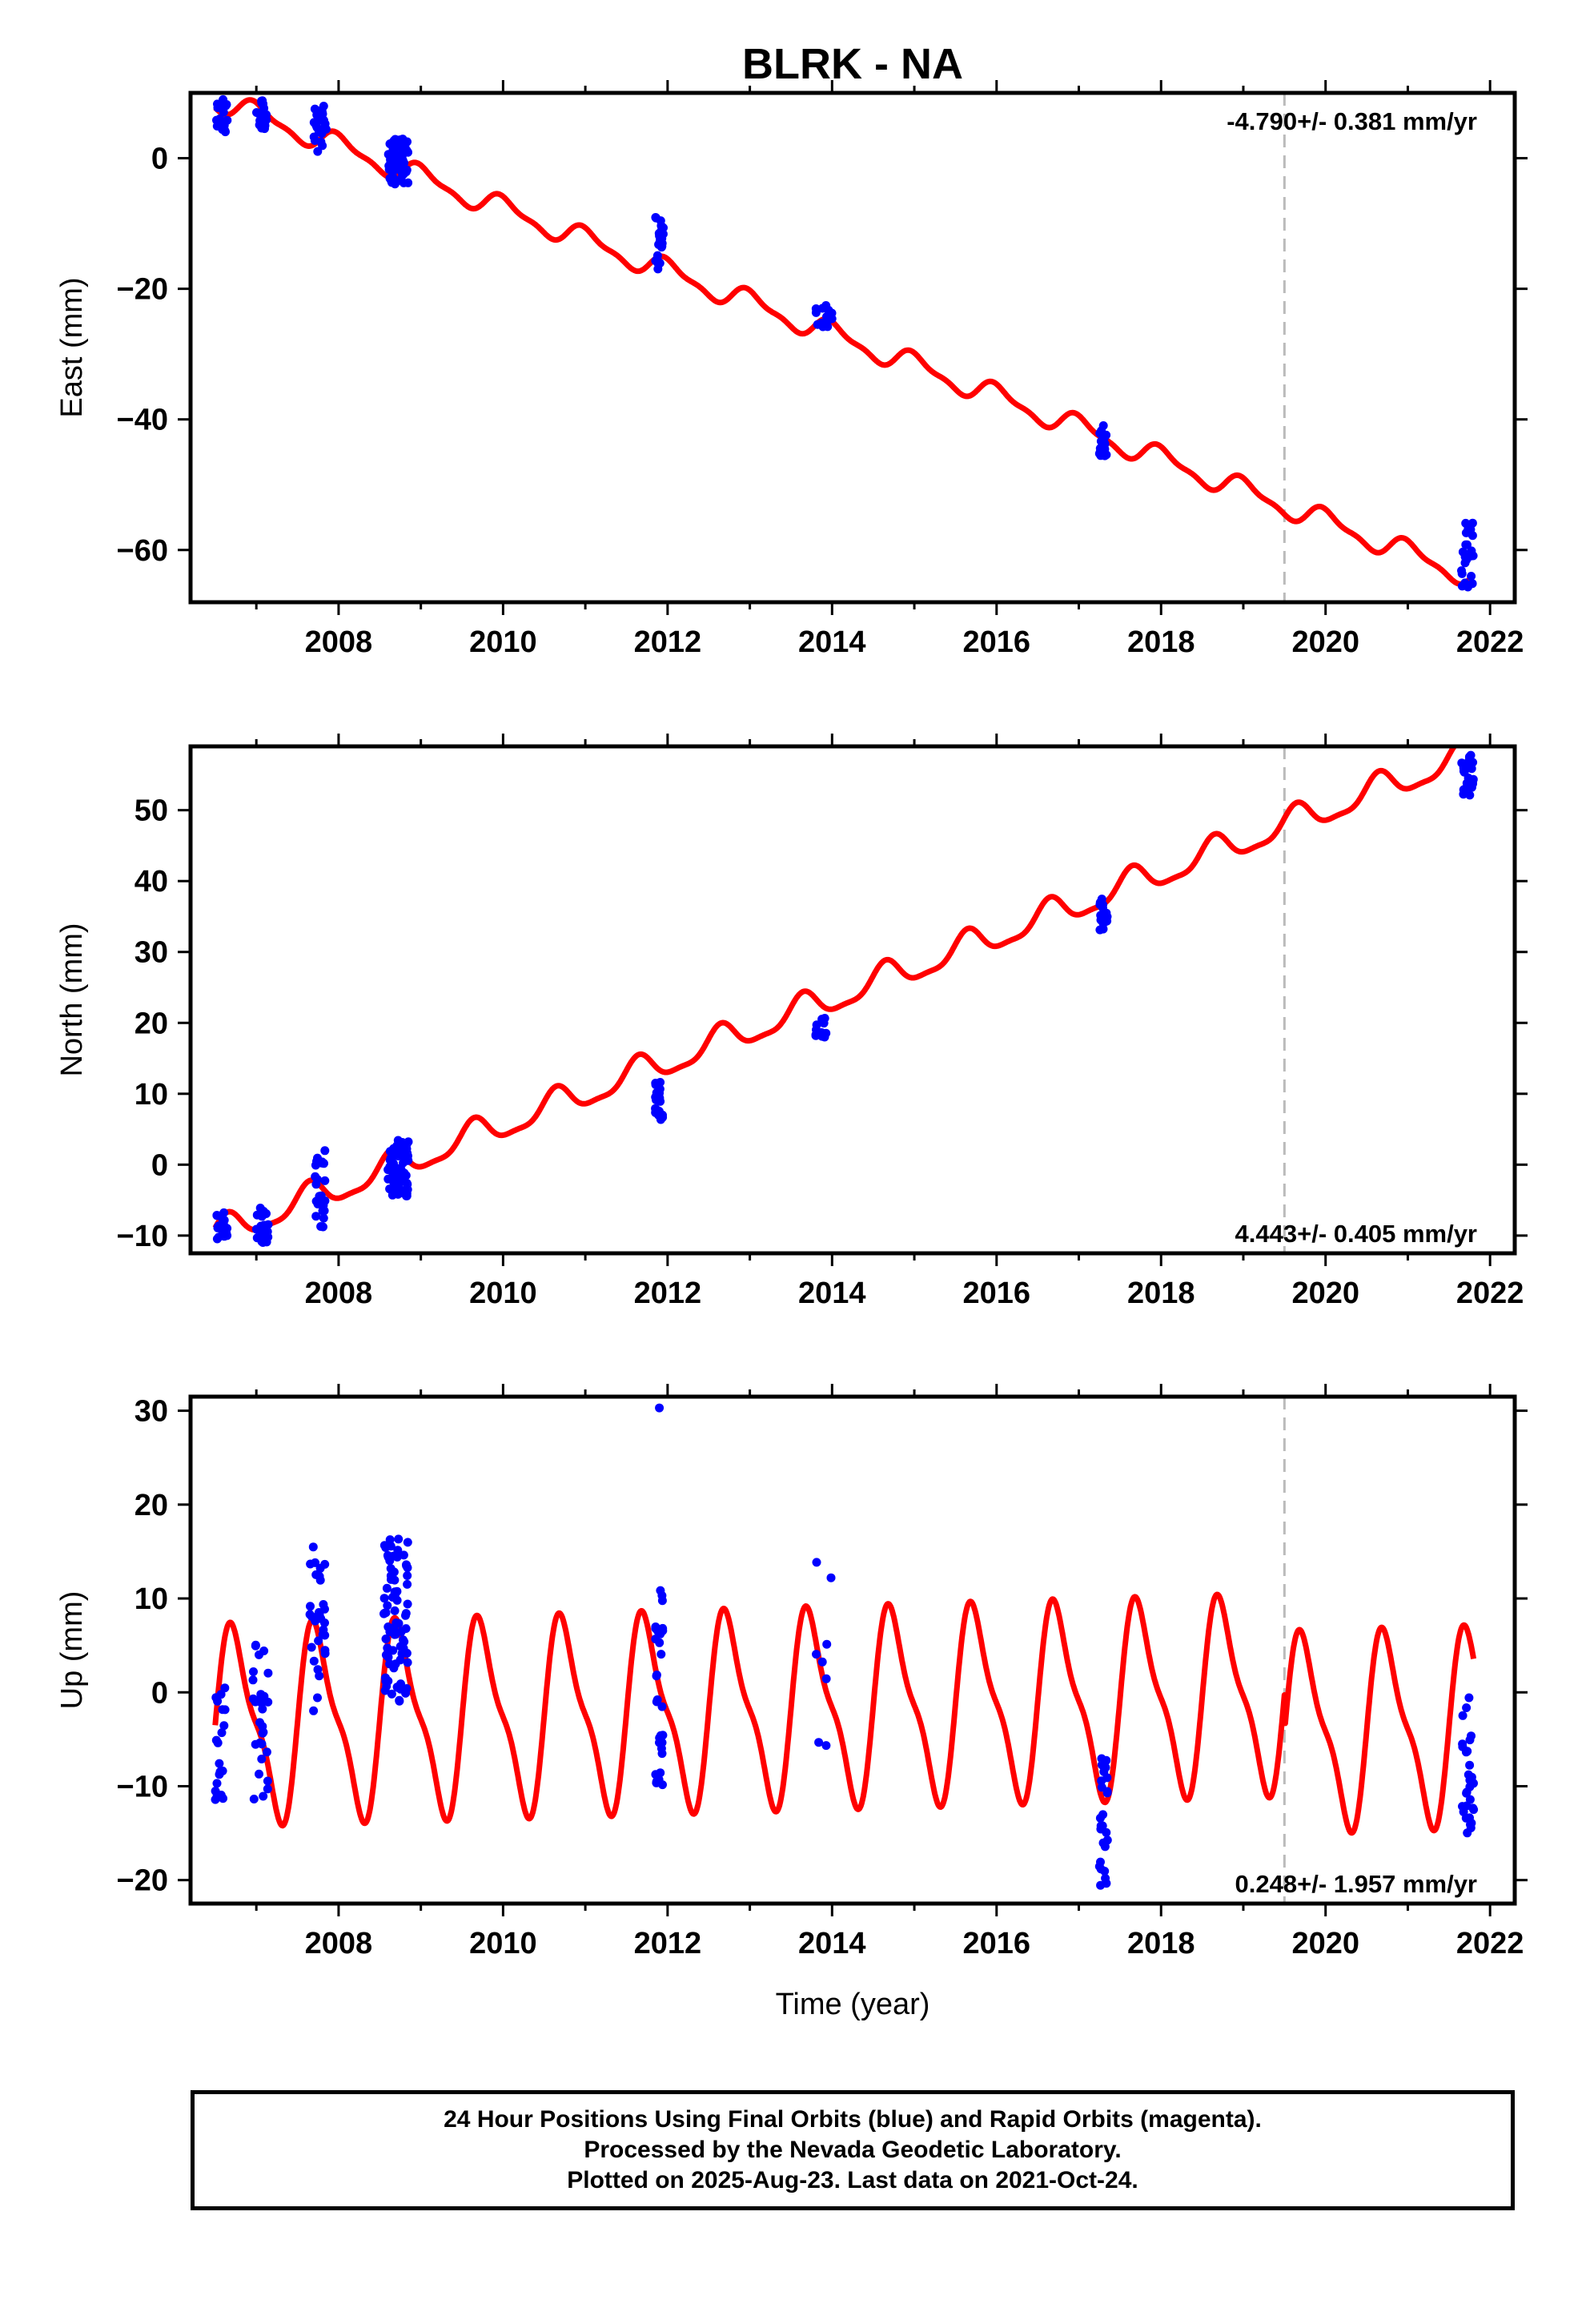  Describe the element at coordinates (1490, 1294) in the screenshot. I see `north-x-tick-label: 2022` at that location.